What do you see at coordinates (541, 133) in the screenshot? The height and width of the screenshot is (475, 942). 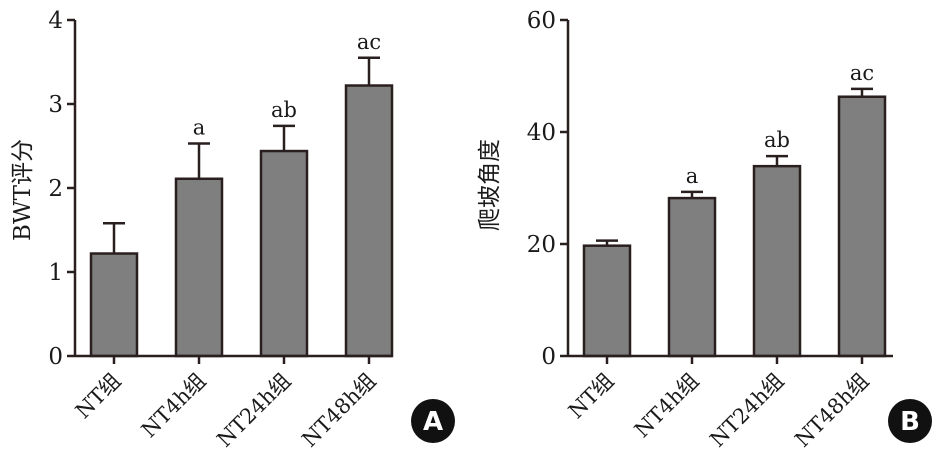 I see `y-tick-label-2: 40` at bounding box center [541, 133].